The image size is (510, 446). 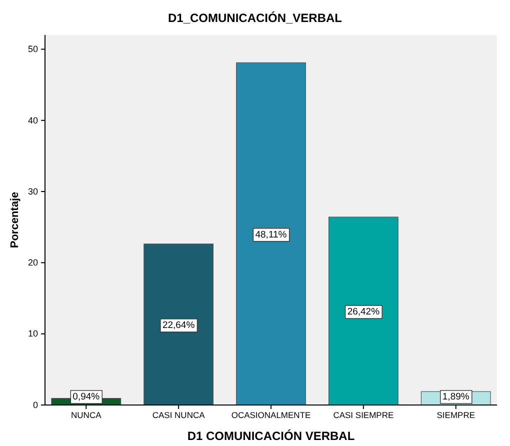 I want to click on y-tick-label: 0, so click(x=35, y=405).